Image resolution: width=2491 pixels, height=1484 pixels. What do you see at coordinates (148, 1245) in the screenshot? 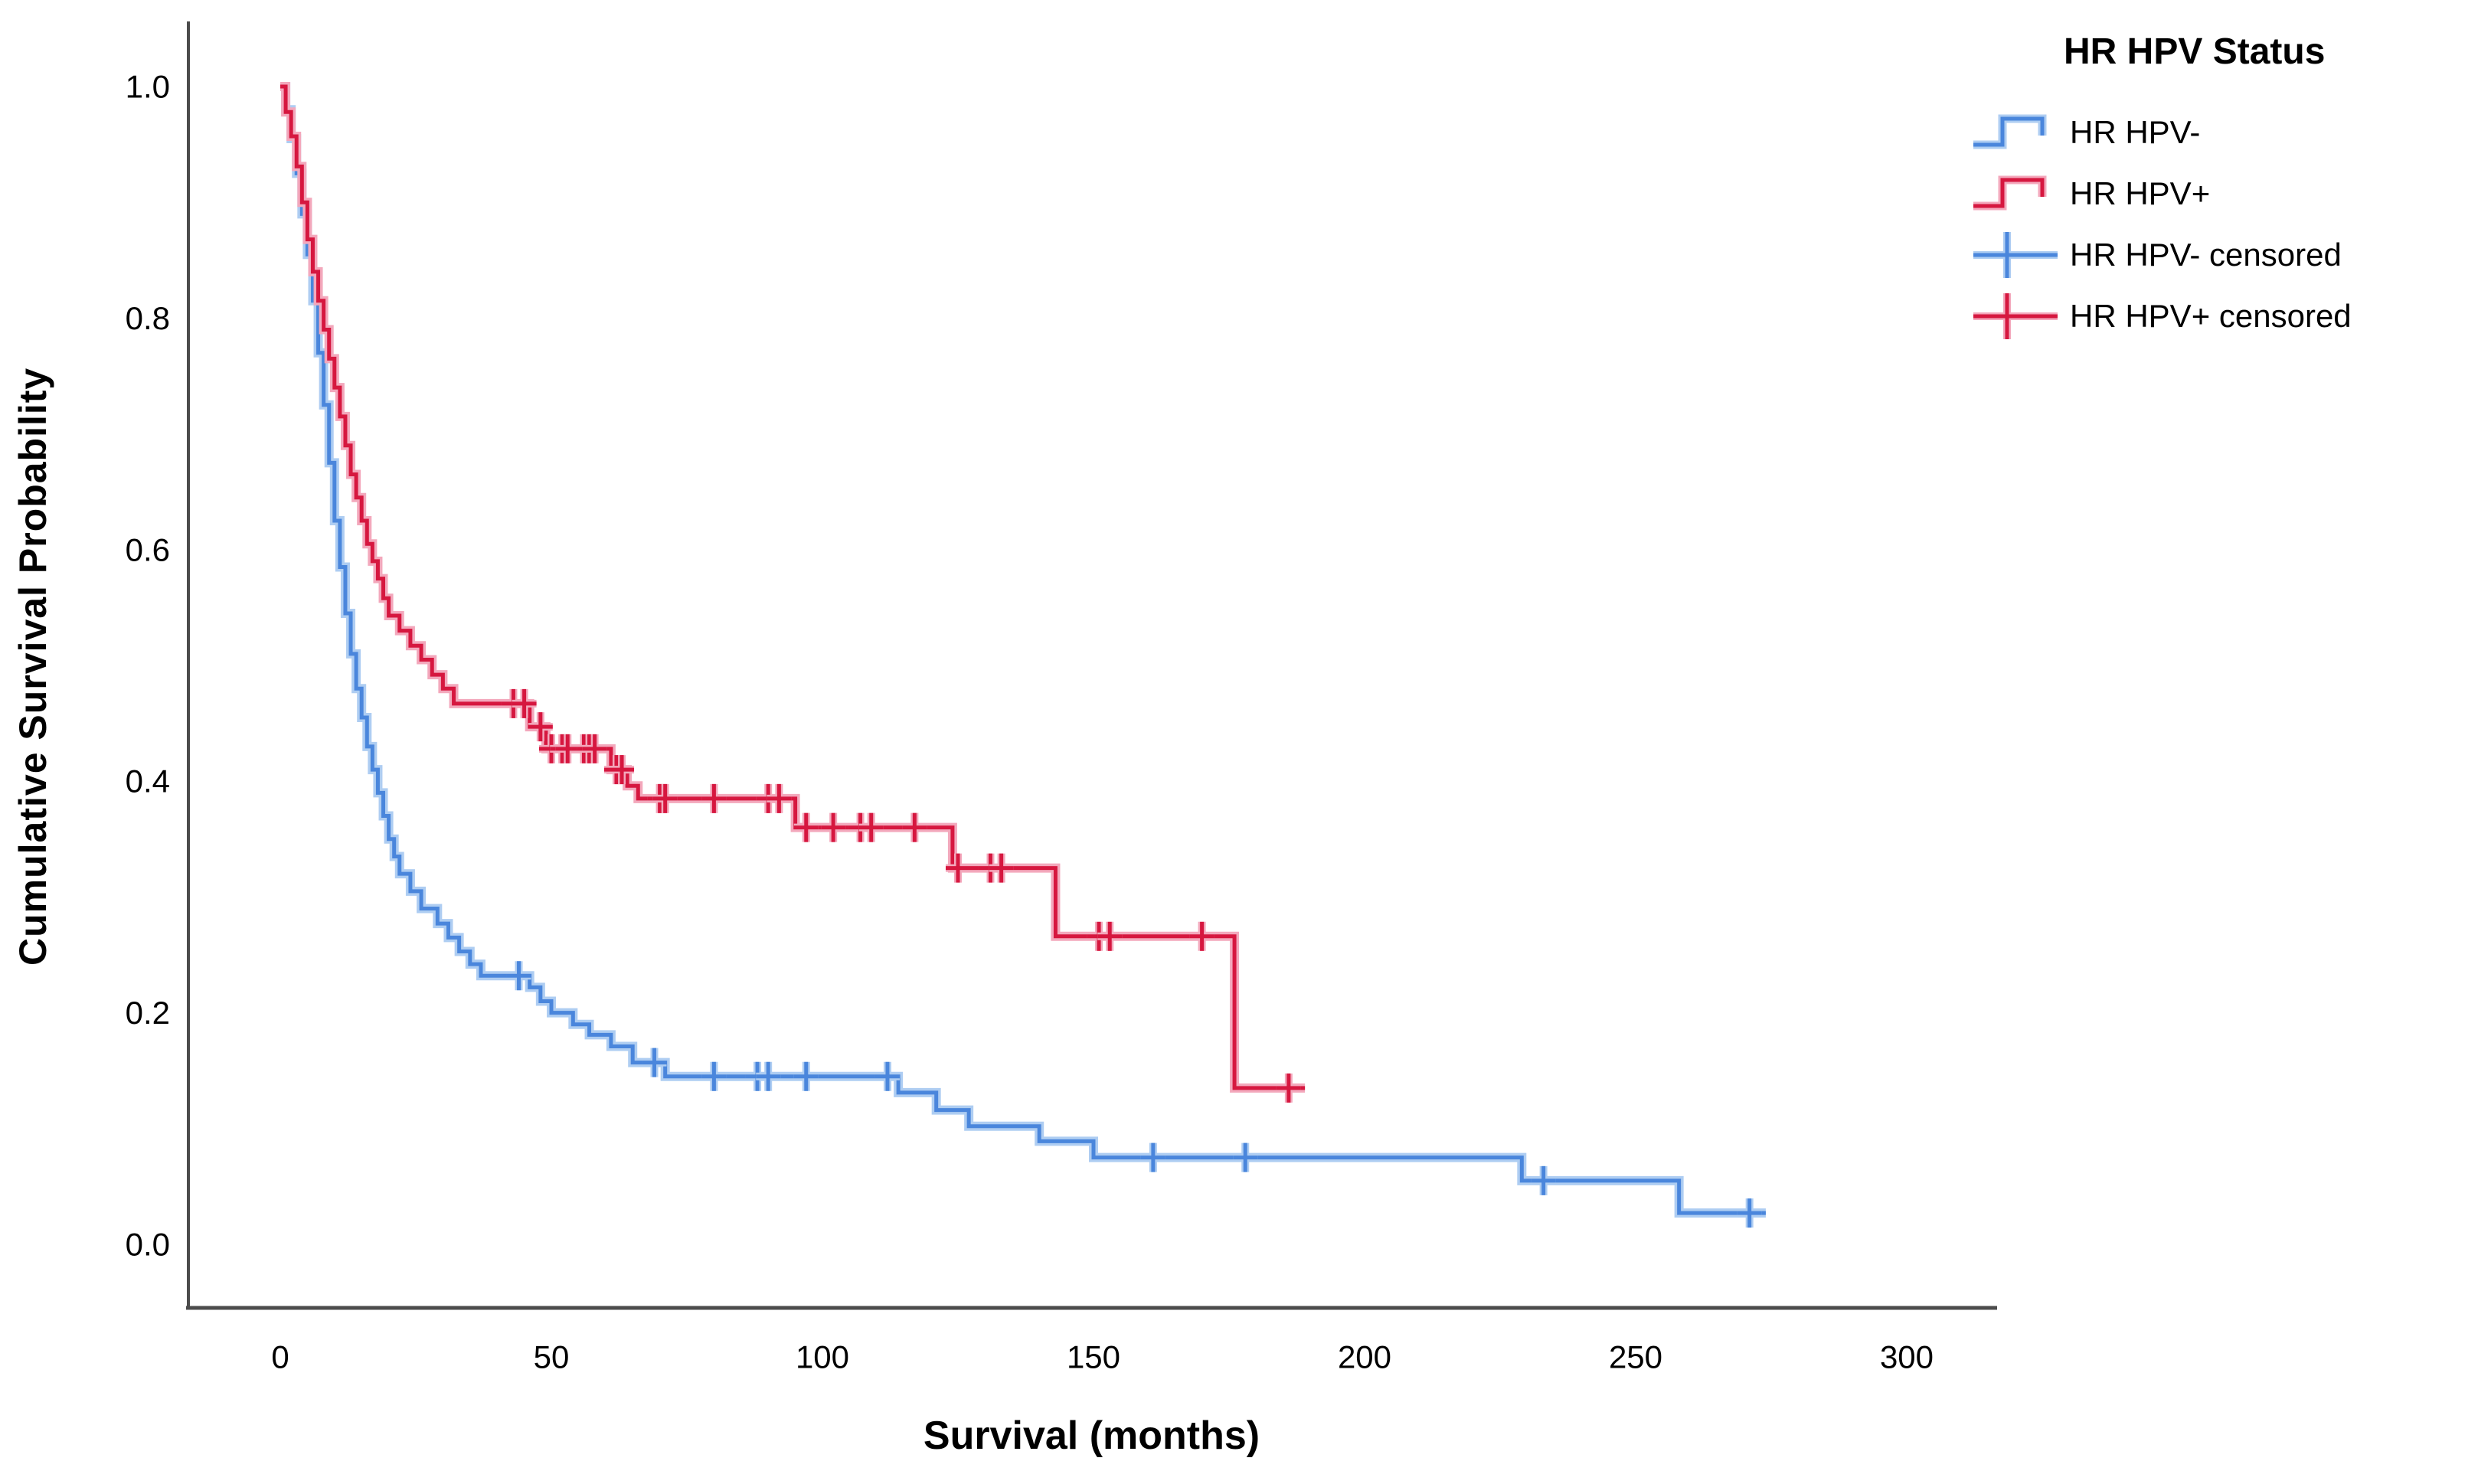
I see `y-tick-label: 0.0` at bounding box center [148, 1245].